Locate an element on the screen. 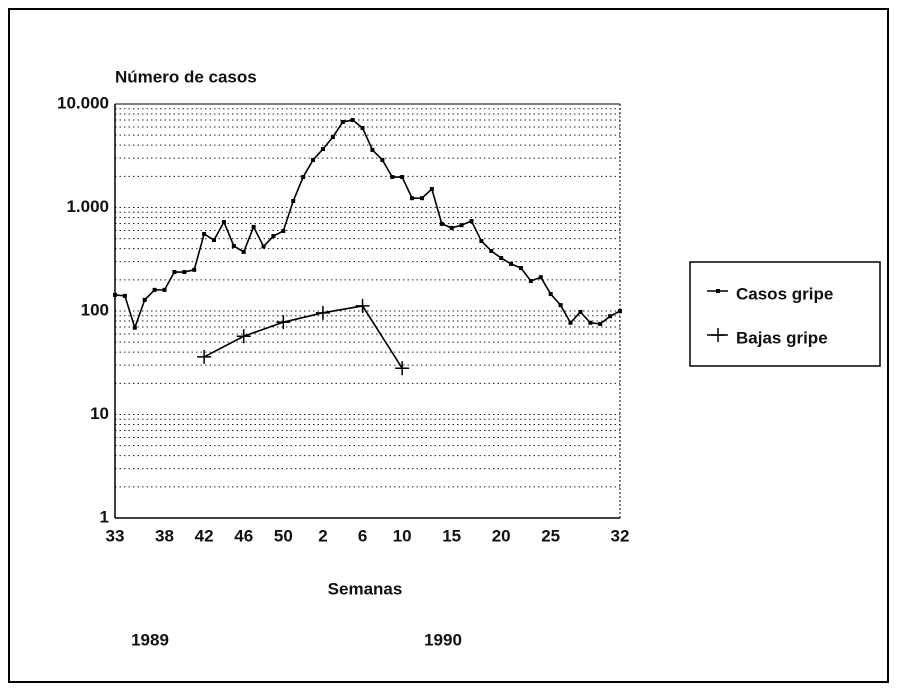 The width and height of the screenshot is (898, 692). legend-label: Bajas gripe is located at coordinates (782, 337).